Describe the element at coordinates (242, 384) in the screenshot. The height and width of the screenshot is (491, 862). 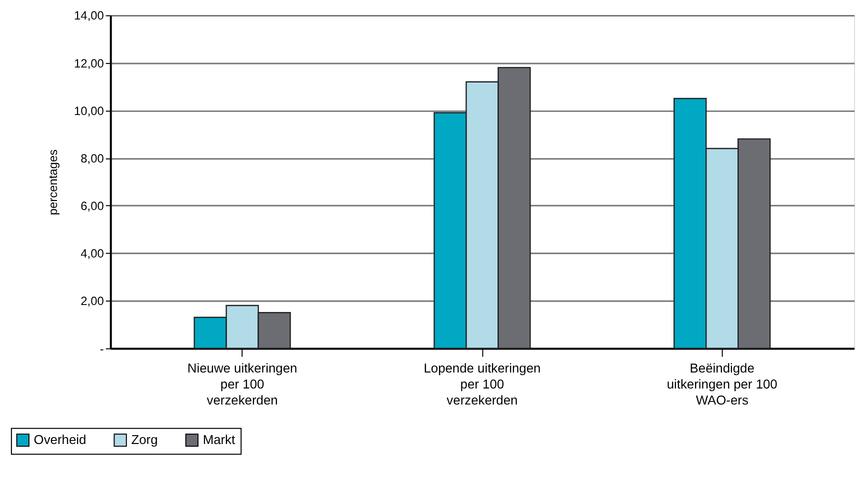
I see `x-tick-label: Nieuwe uitkeringen per 100 verzekerden` at that location.